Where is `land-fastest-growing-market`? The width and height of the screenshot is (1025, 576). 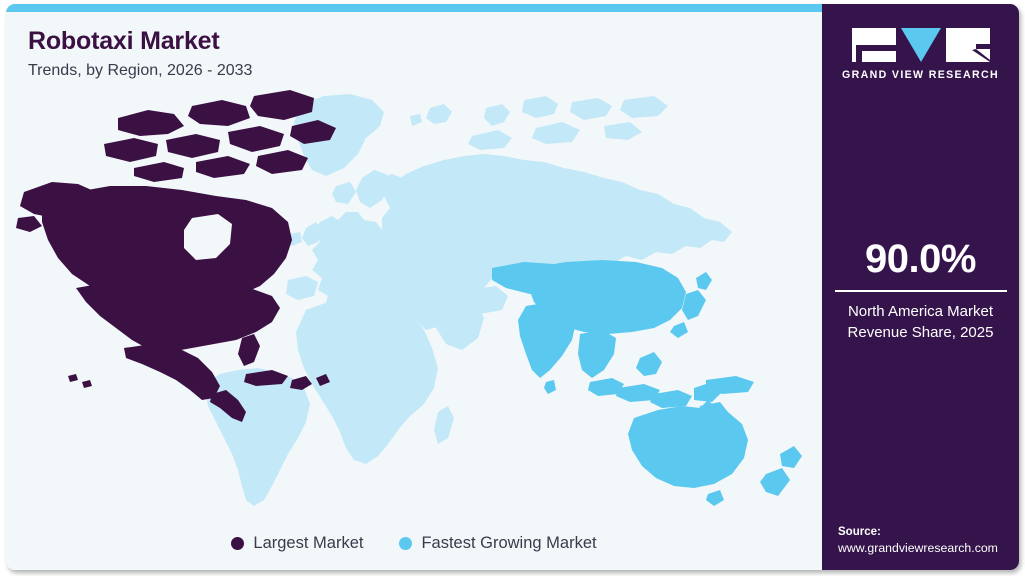 land-fastest-growing-market is located at coordinates (647, 383).